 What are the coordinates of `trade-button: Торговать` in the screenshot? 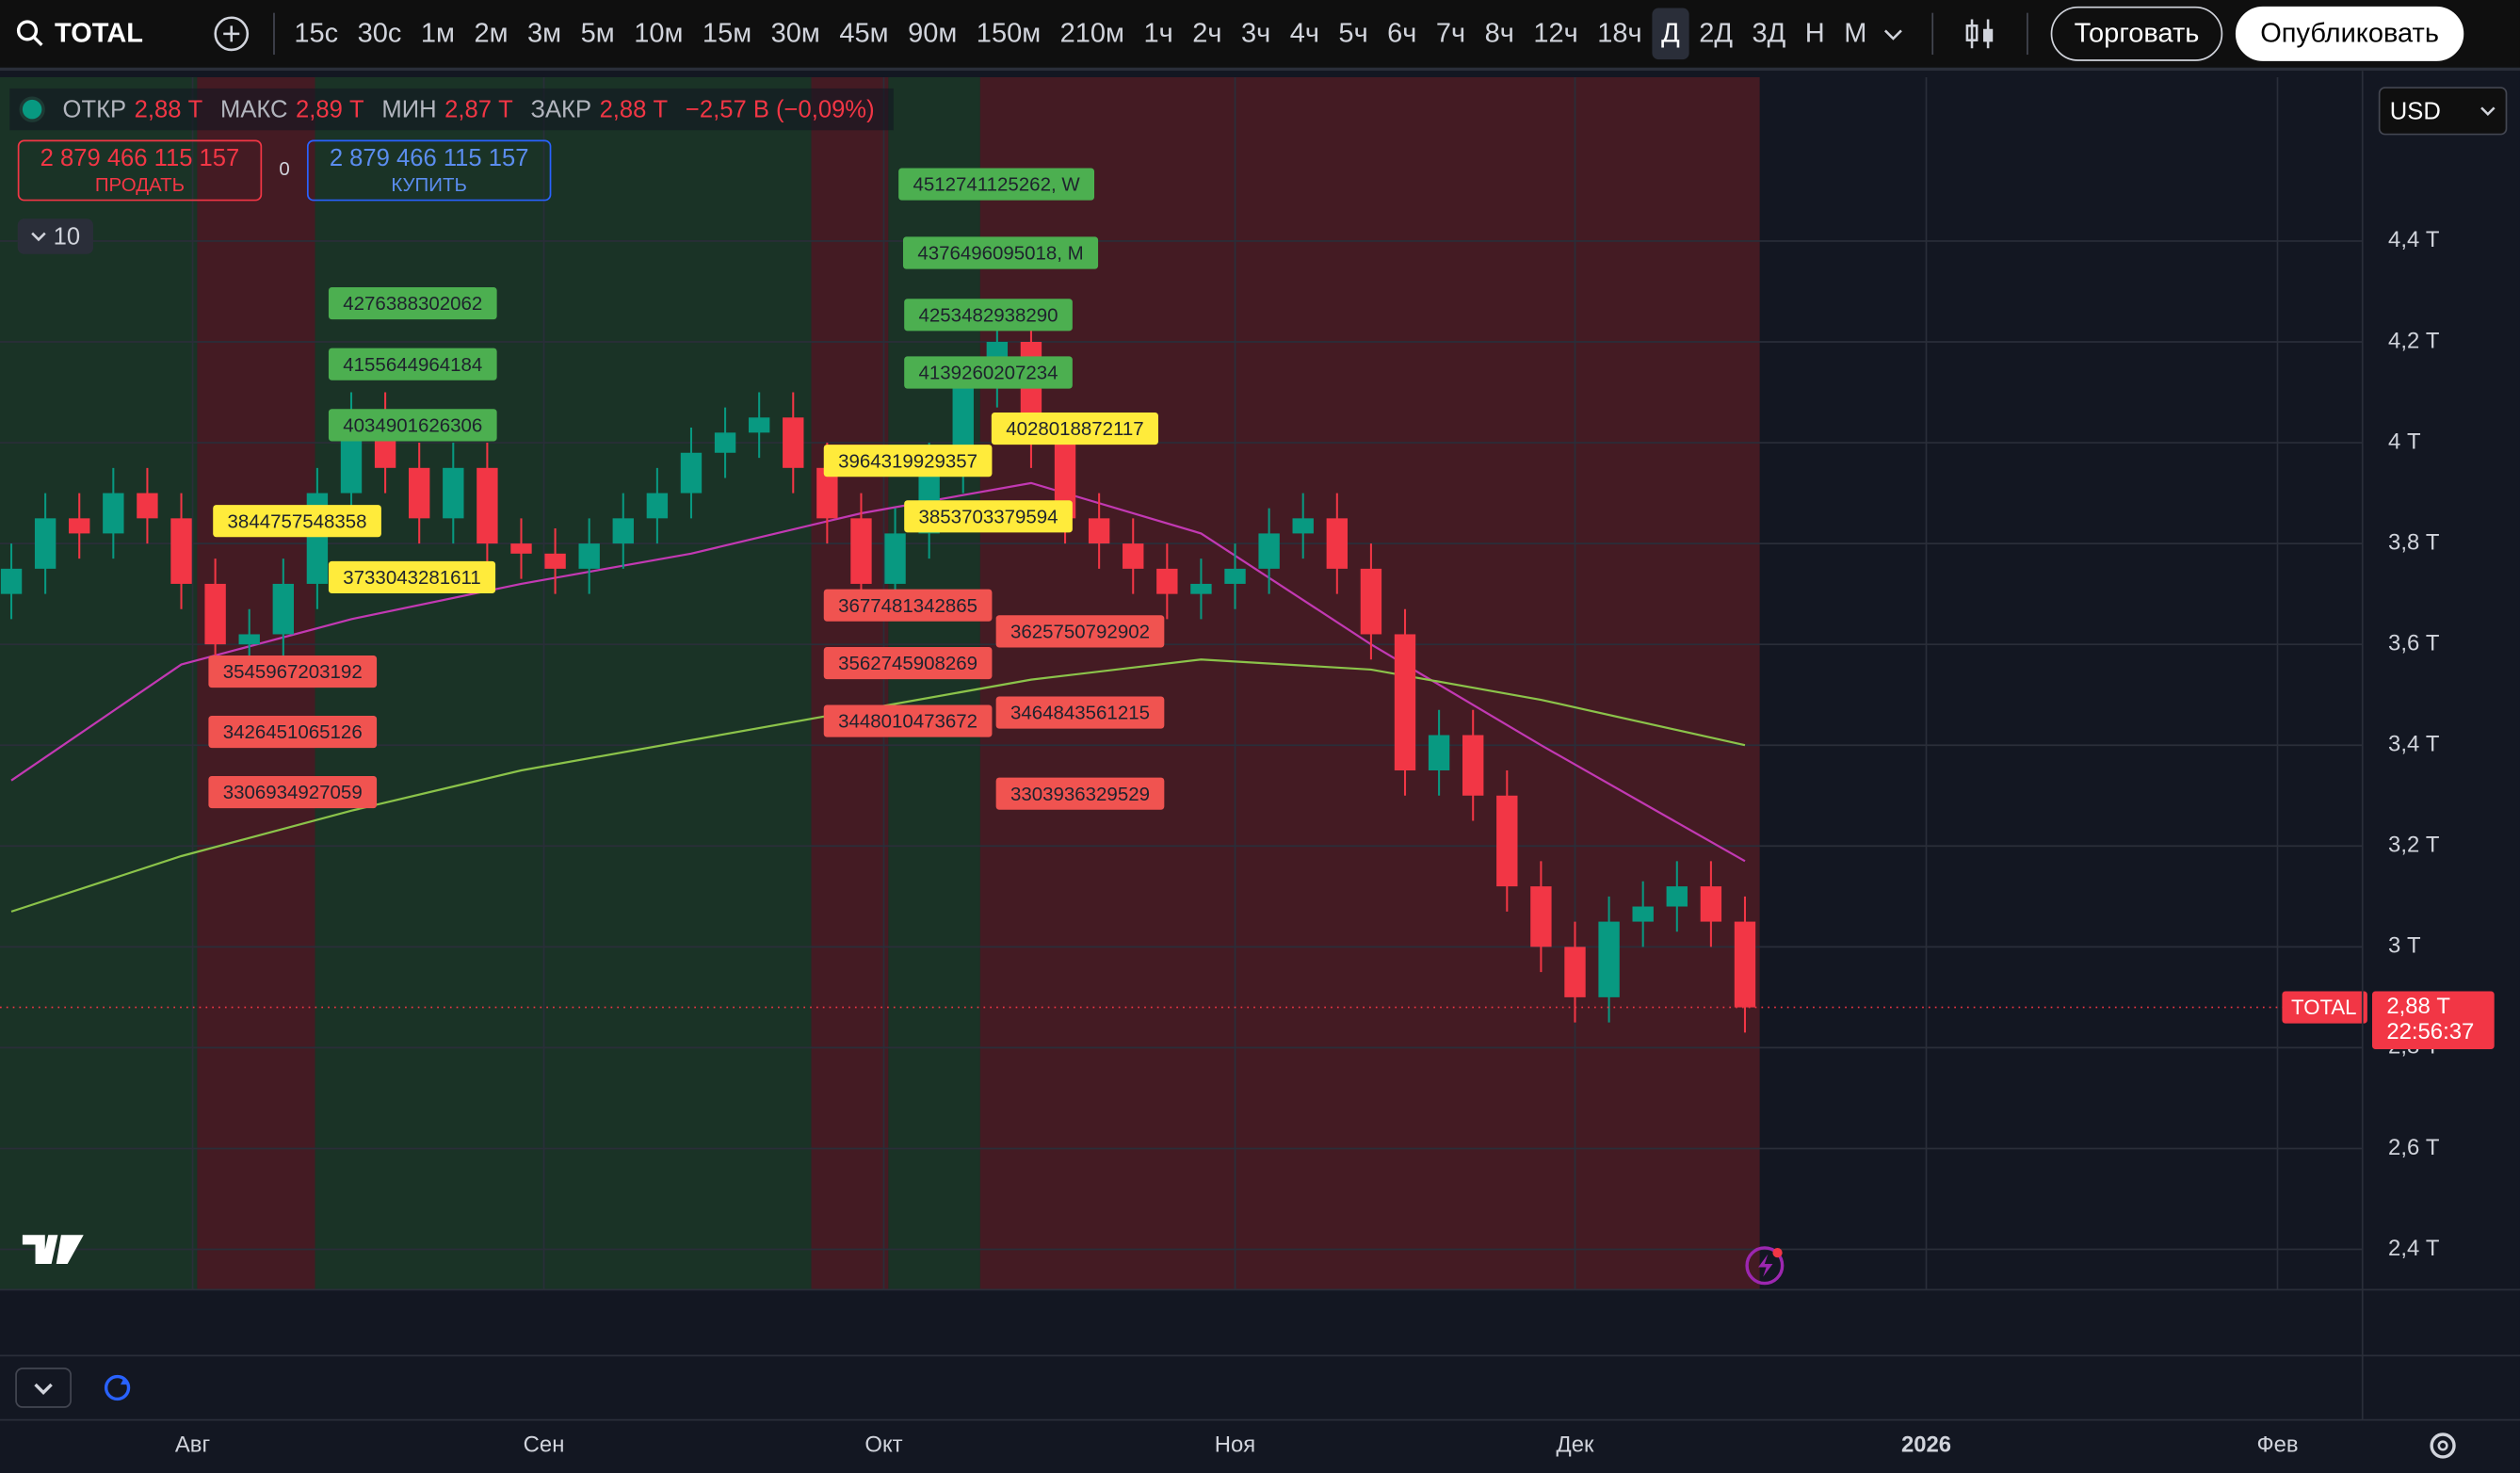 It's located at (2136, 33).